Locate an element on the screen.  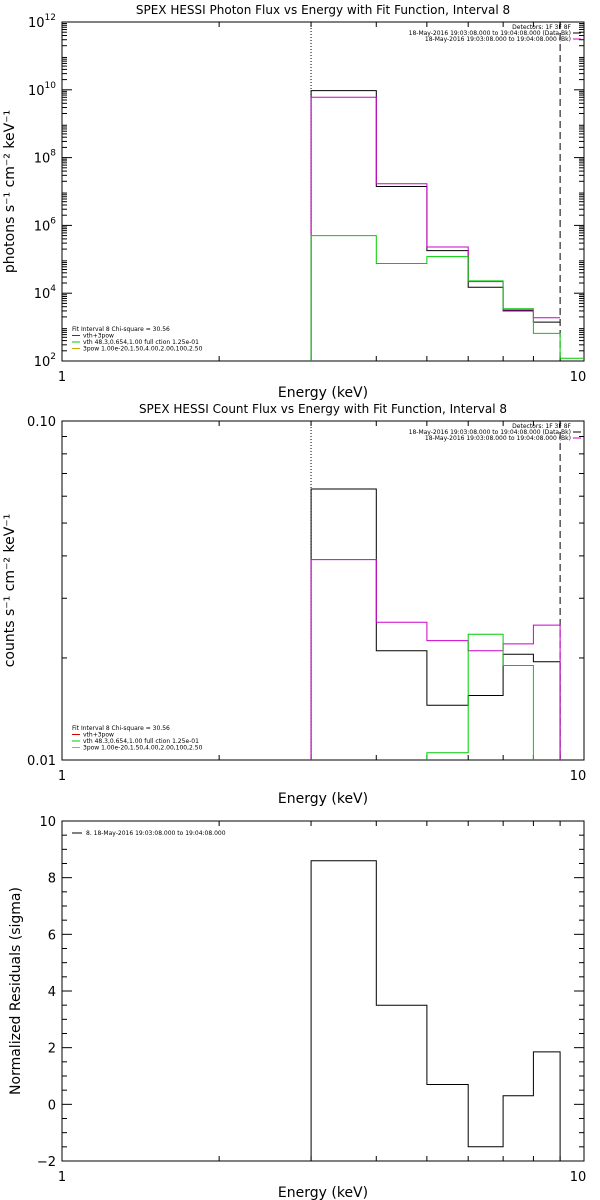
y-tick-label: 8 is located at coordinates (52, 879).